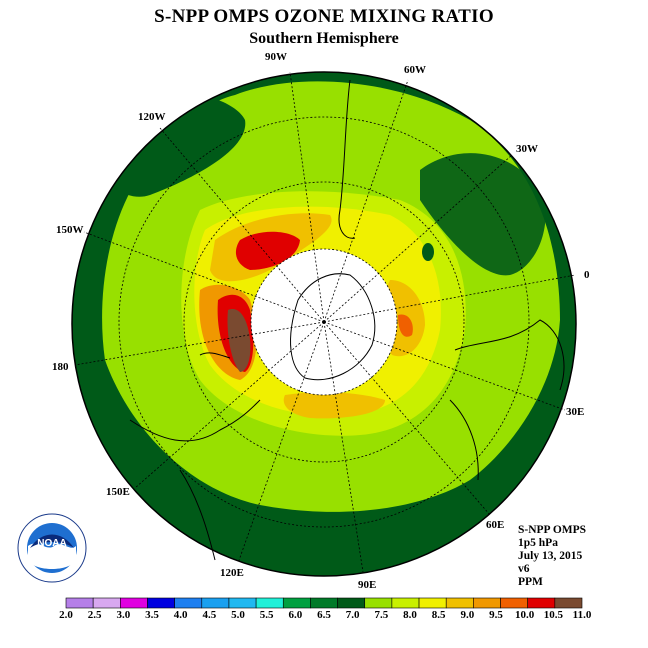 This screenshot has height=648, width=648. I want to click on colorbar-tick-label: 11.0, so click(582, 615).